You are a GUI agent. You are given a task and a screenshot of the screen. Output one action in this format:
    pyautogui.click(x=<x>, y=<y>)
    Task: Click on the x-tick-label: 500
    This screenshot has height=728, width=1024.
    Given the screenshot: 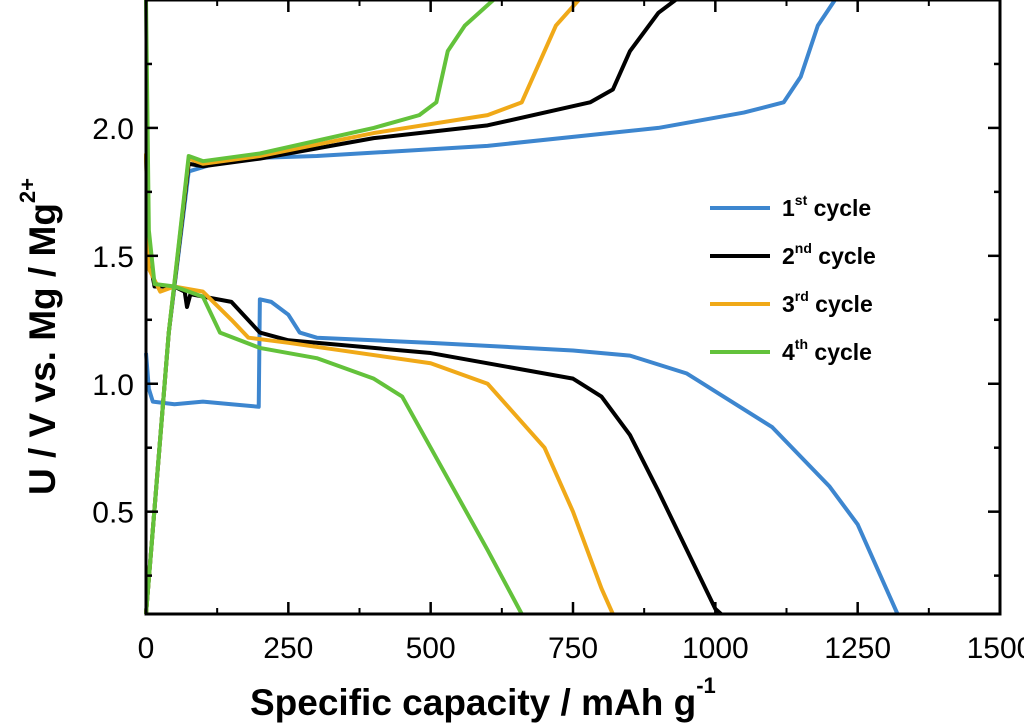 What is the action you would take?
    pyautogui.click(x=431, y=648)
    